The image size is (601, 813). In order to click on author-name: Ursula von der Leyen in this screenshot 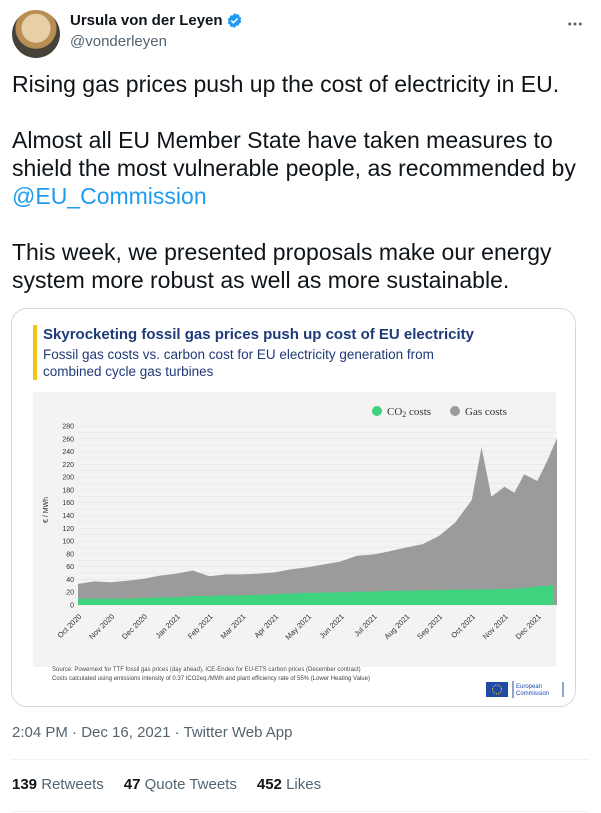, I will do `click(146, 20)`.